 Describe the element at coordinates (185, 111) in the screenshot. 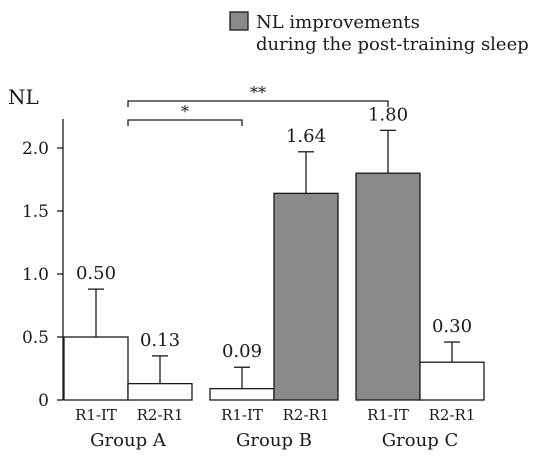

I see `significance-marker: *` at that location.